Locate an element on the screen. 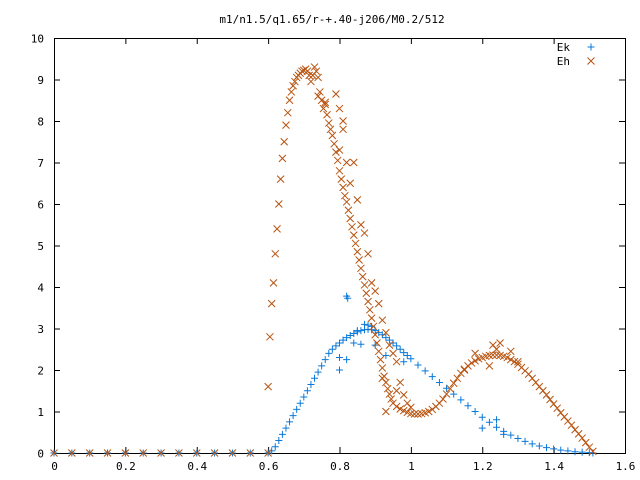  chart-title: m1/n1.5/q1.65/r-+.40-j206/M0.2/512 is located at coordinates (331, 19).